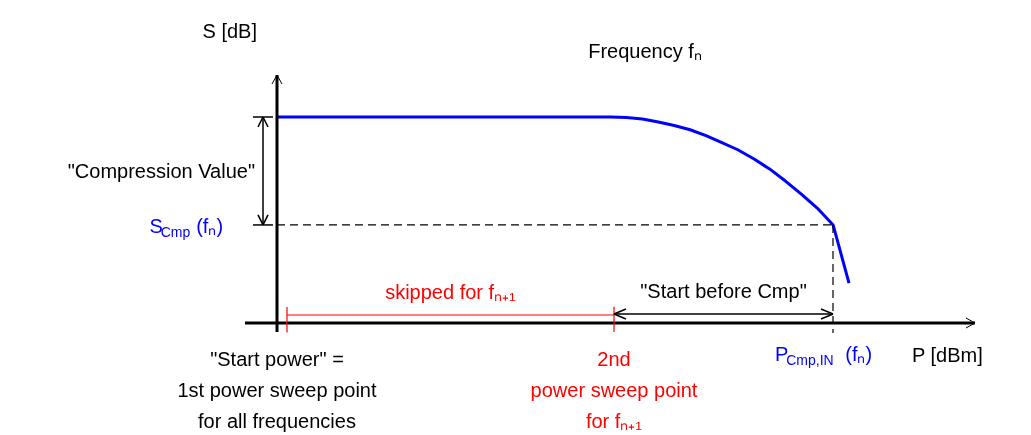 Image resolution: width=1031 pixels, height=435 pixels. Describe the element at coordinates (645, 51) in the screenshot. I see `chart-title: Frequency fₙ` at that location.